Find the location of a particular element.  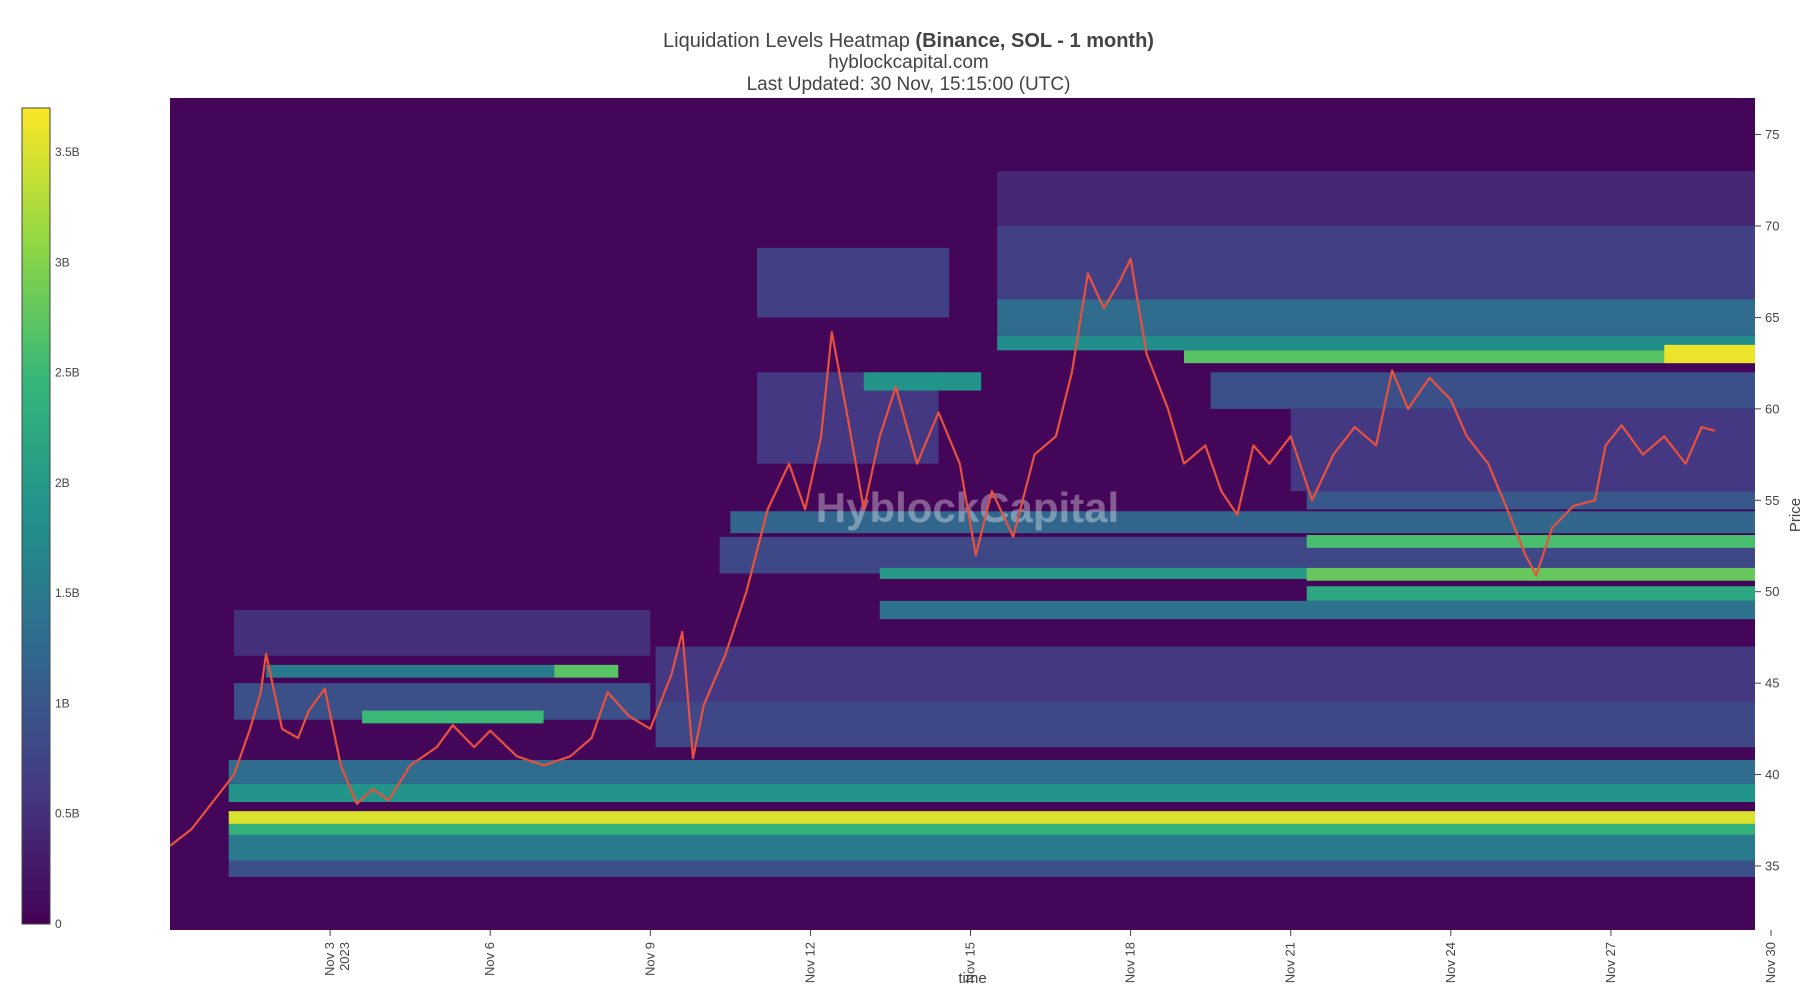

x-tick-label-1: Nov 6 is located at coordinates (489, 959).